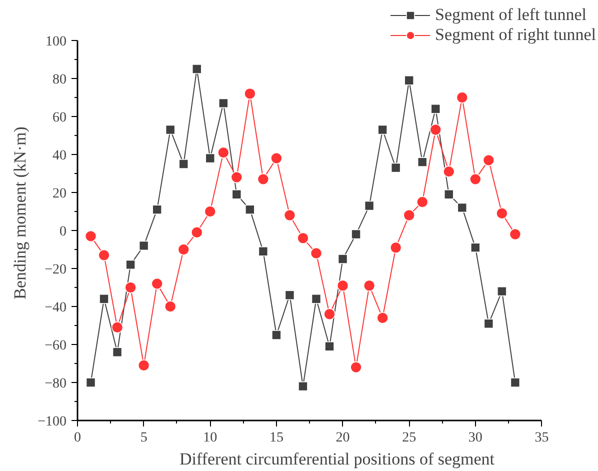  What do you see at coordinates (20, 213) in the screenshot?
I see `y-axis-title: Bending moment (kN·m)` at bounding box center [20, 213].